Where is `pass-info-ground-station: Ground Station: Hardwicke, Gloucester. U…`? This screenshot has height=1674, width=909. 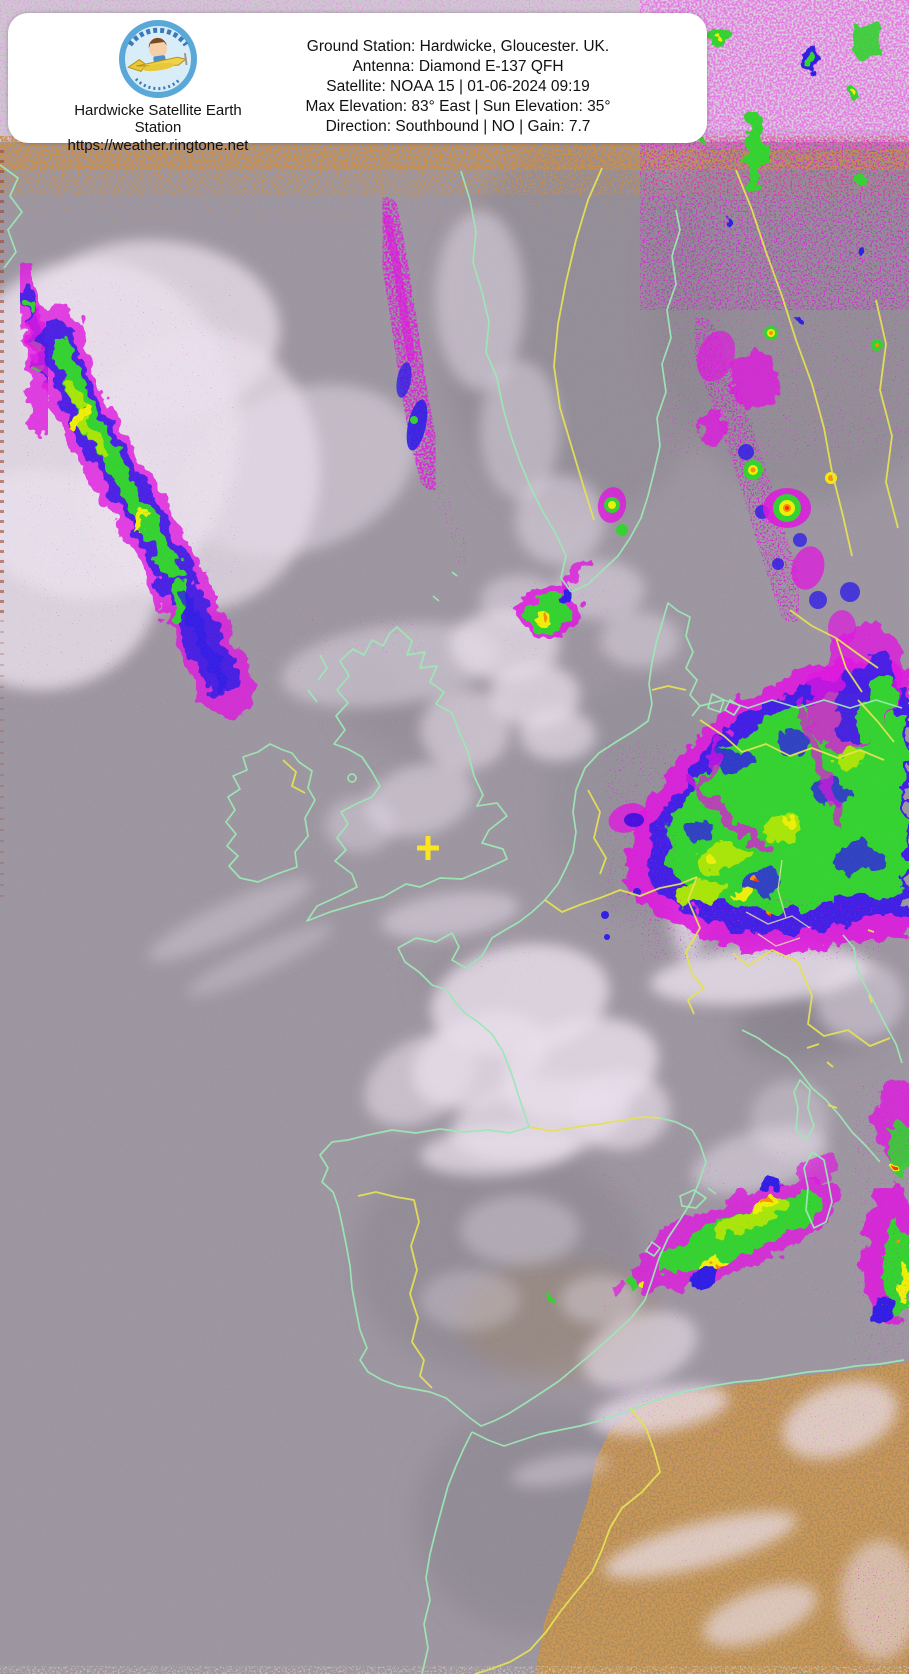
pass-info-ground-station: Ground Station: Hardwicke, Gloucester. U… is located at coordinates (458, 46).